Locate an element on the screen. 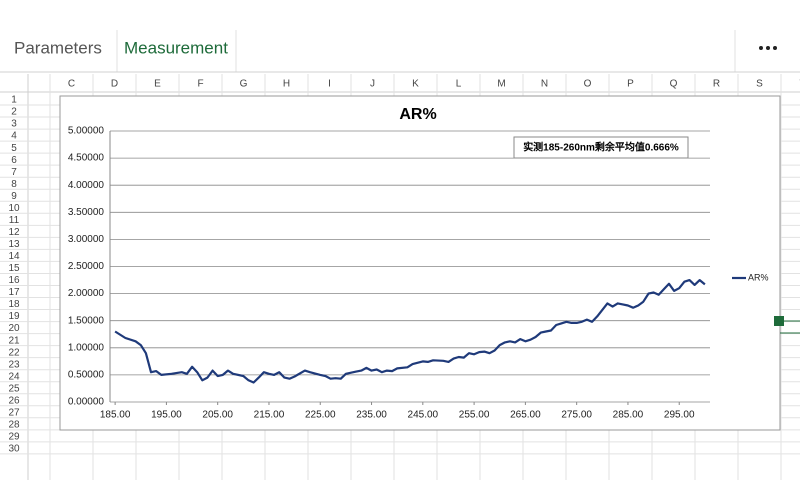 The width and height of the screenshot is (800, 480). column-header: C is located at coordinates (71, 84).